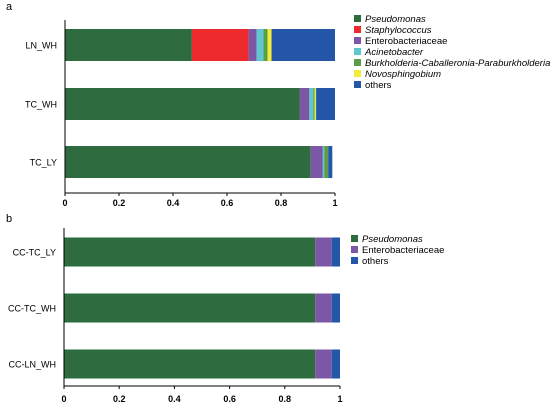 The image size is (550, 408). Describe the element at coordinates (9, 7) in the screenshot. I see `panel-label: a` at that location.